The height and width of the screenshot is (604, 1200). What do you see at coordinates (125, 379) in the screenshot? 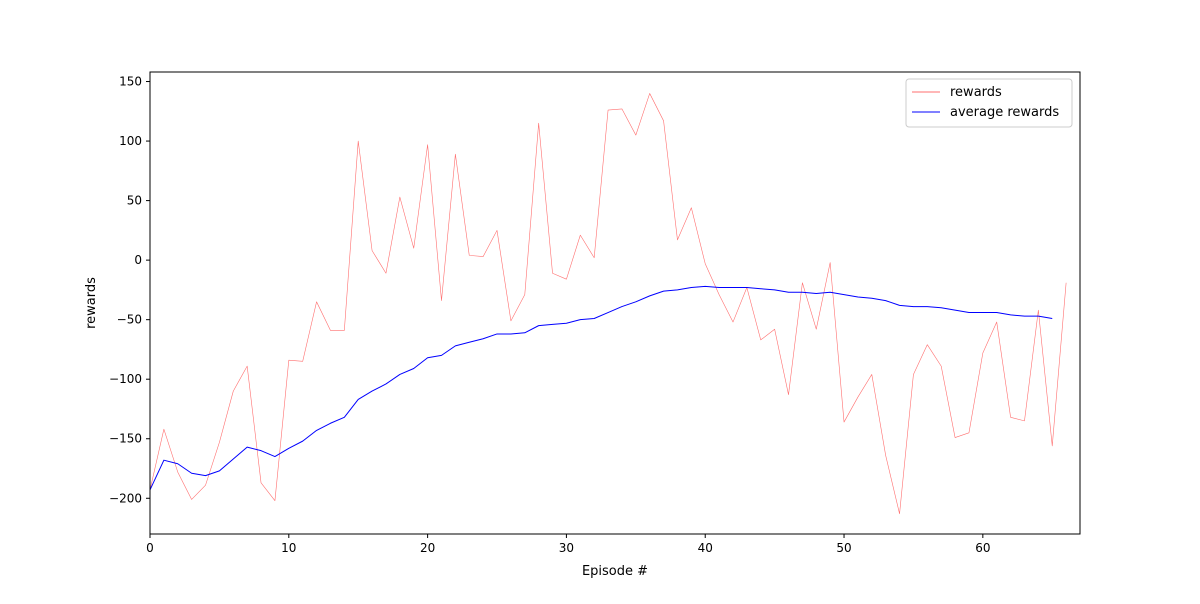
I see `y-tick-label: −100` at bounding box center [125, 379].